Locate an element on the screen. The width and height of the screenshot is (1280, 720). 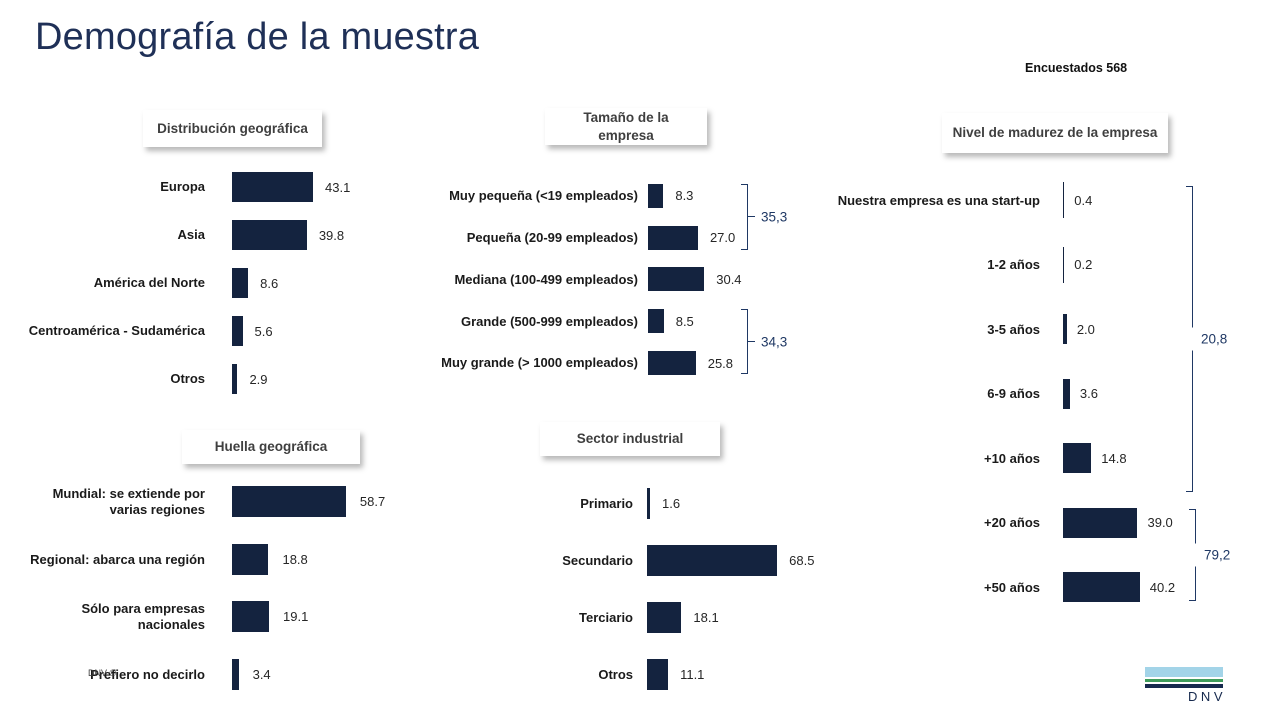
chart-row: Otros 2.9 is located at coordinates (236, 379).